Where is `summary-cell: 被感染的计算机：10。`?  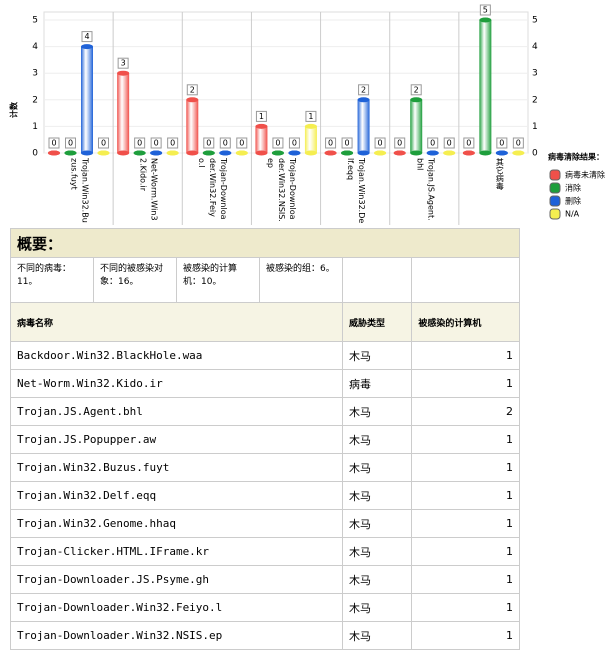
summary-cell: 被感染的计算机：10。 is located at coordinates (218, 280).